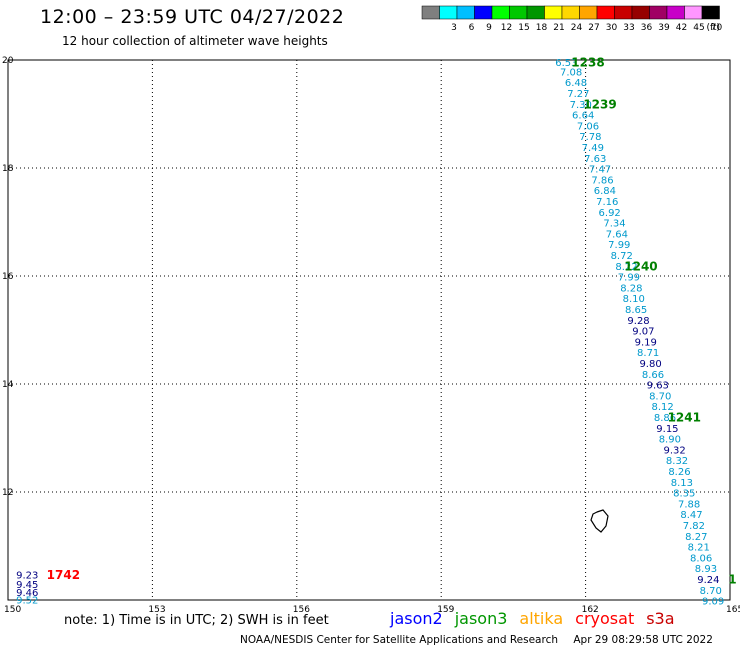  What do you see at coordinates (617, 234) in the screenshot?
I see `swh-value: 7.64` at bounding box center [617, 234].